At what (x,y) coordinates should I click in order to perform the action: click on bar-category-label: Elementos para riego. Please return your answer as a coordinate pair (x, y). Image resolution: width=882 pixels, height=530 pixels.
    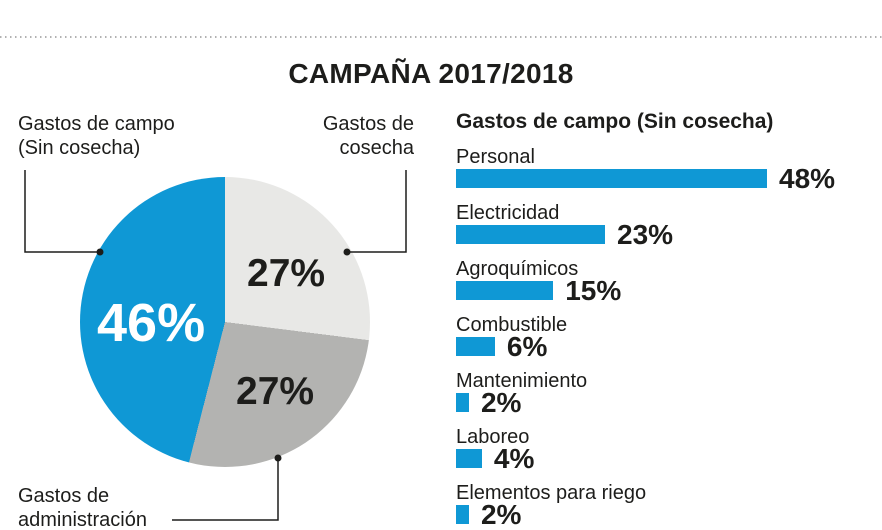
    Looking at the image, I should click on (551, 493).